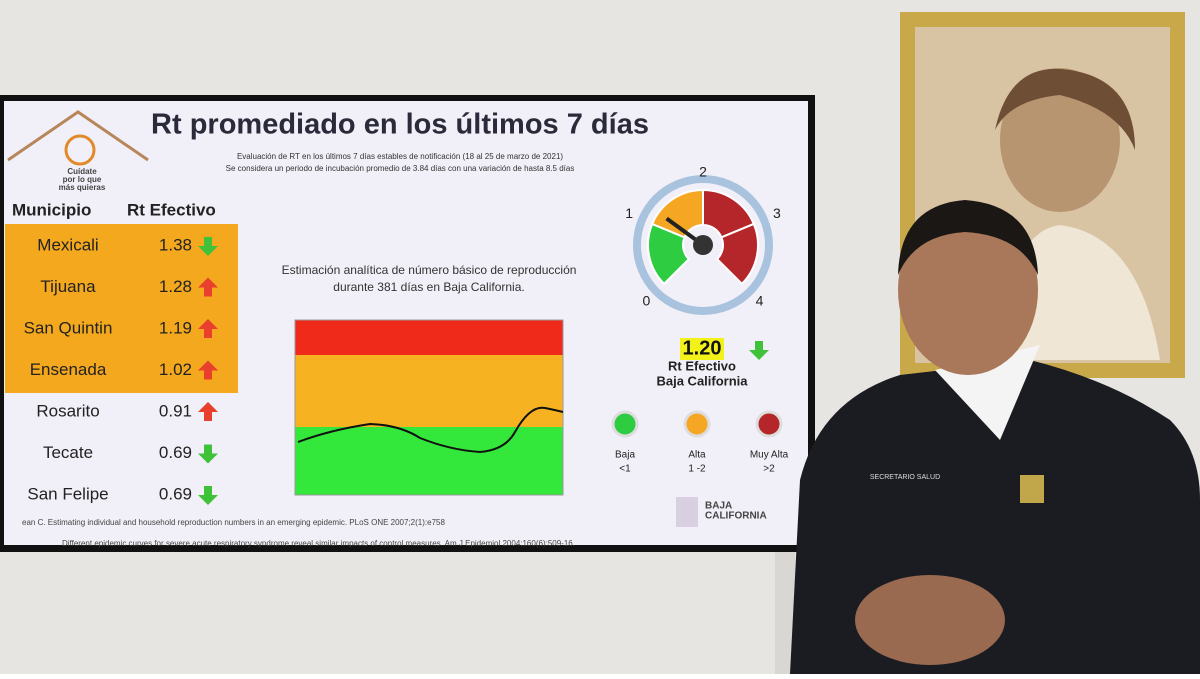  I want to click on legend-name: Alta, so click(697, 455).